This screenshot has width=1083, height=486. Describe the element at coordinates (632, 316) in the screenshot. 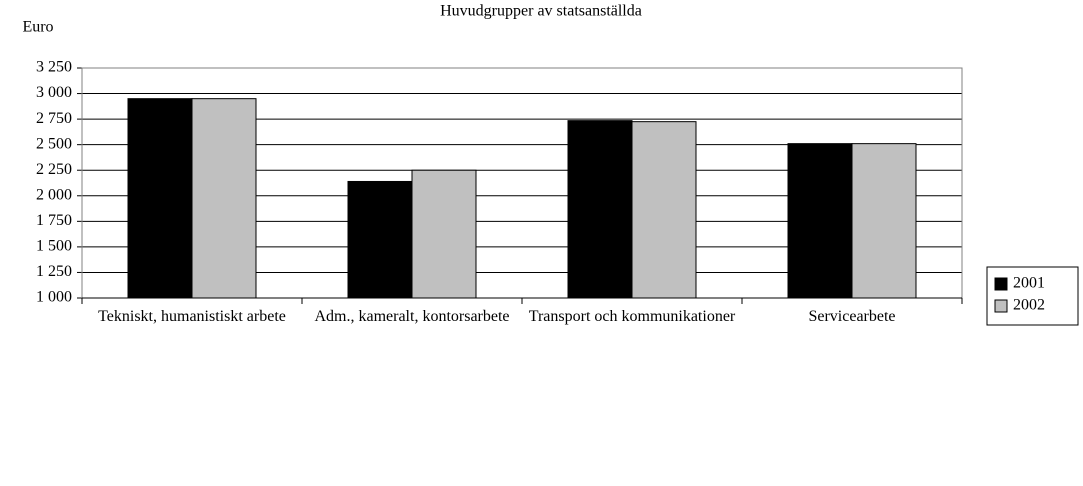

I see `x-tick-label: Transport och kommunikationer` at that location.